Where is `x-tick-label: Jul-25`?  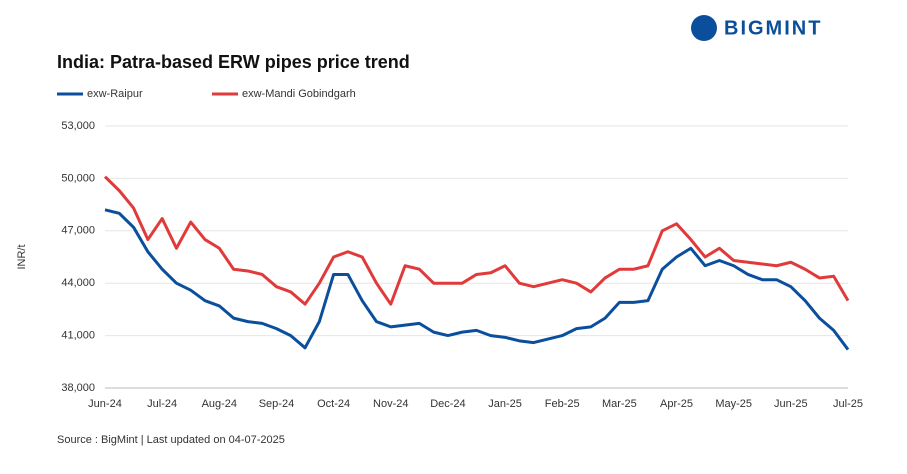 x-tick-label: Jul-25 is located at coordinates (848, 404).